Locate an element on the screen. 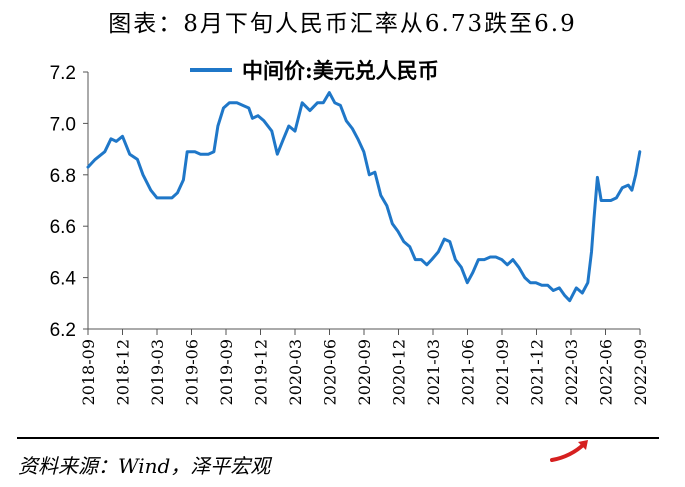 The height and width of the screenshot is (487, 685). x-tick-label: 2018-09 is located at coordinates (88, 372).